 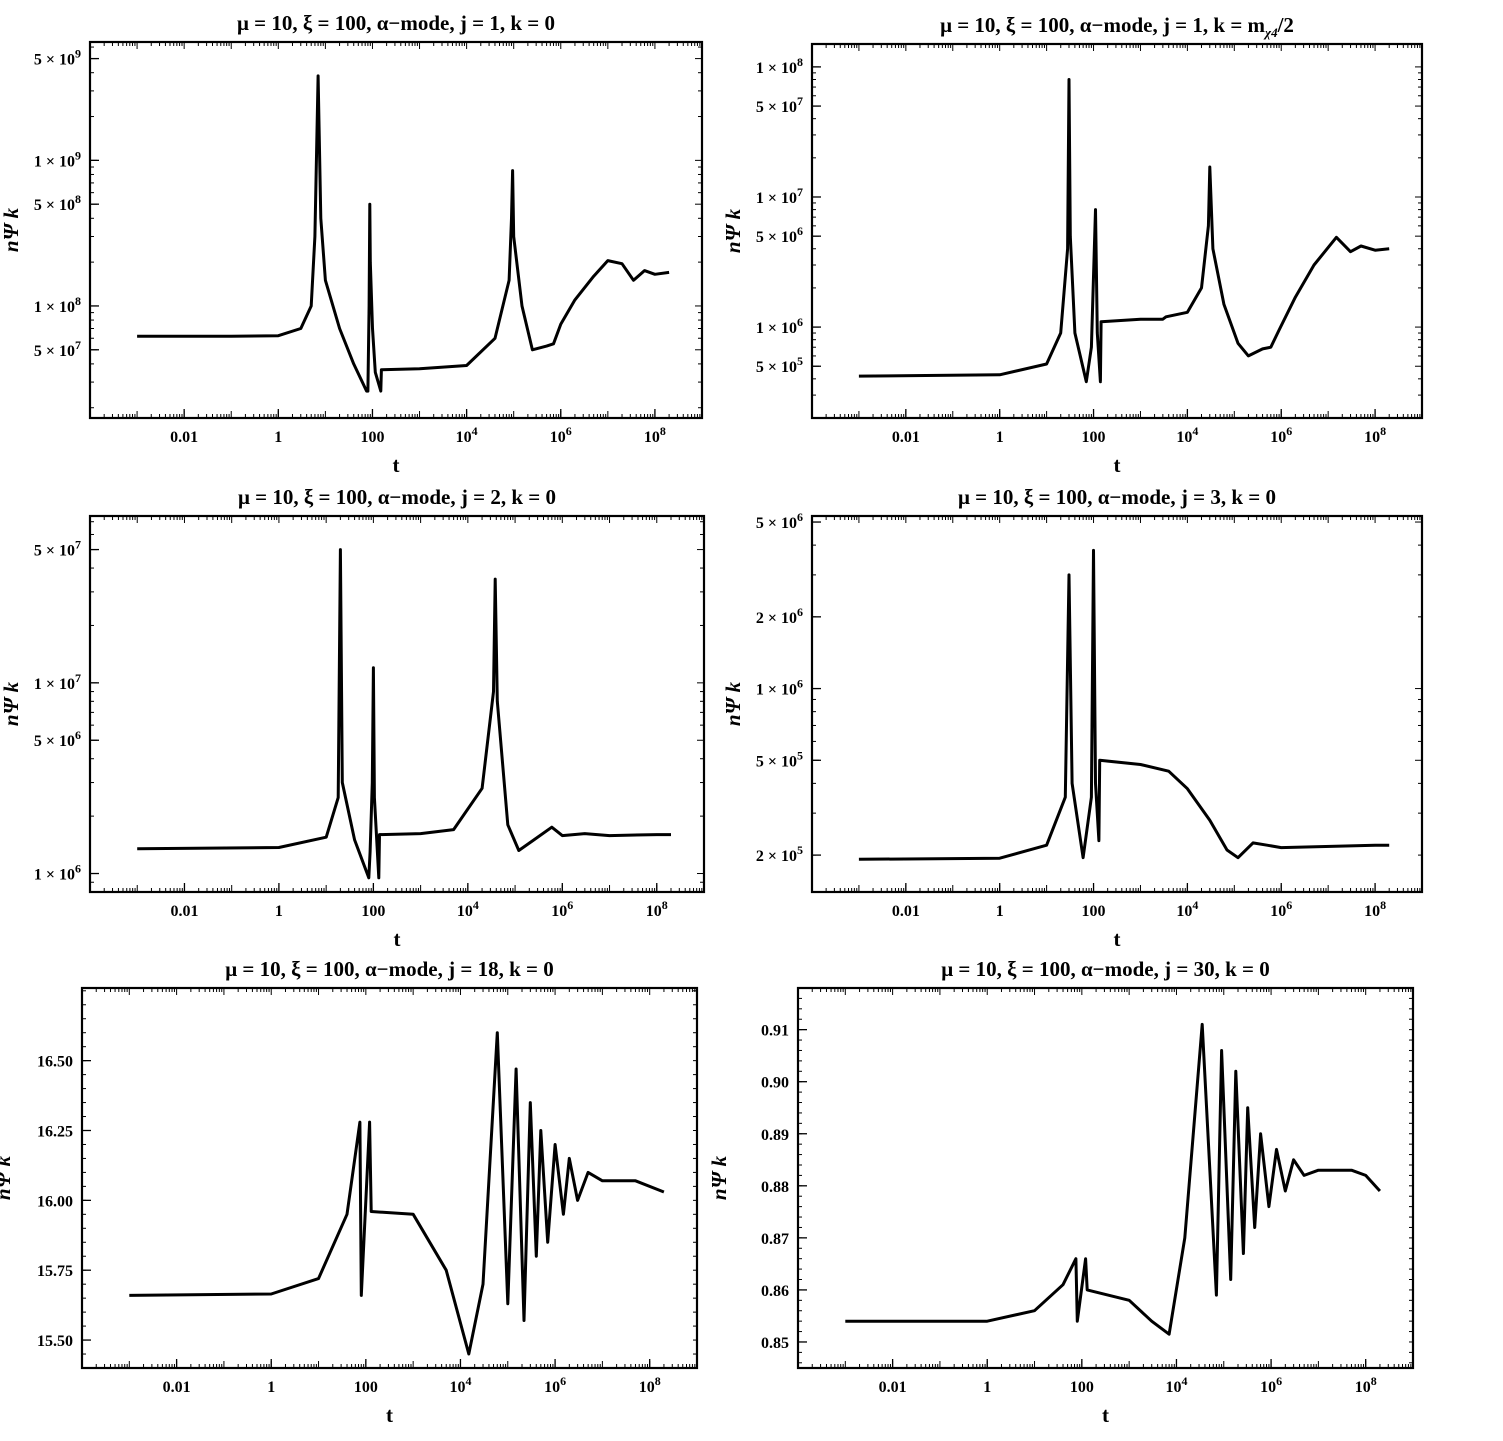 What do you see at coordinates (397, 497) in the screenshot?
I see `chart-title: μ = 10, ξ = 100, α−mode, j = 2, k = 0` at bounding box center [397, 497].